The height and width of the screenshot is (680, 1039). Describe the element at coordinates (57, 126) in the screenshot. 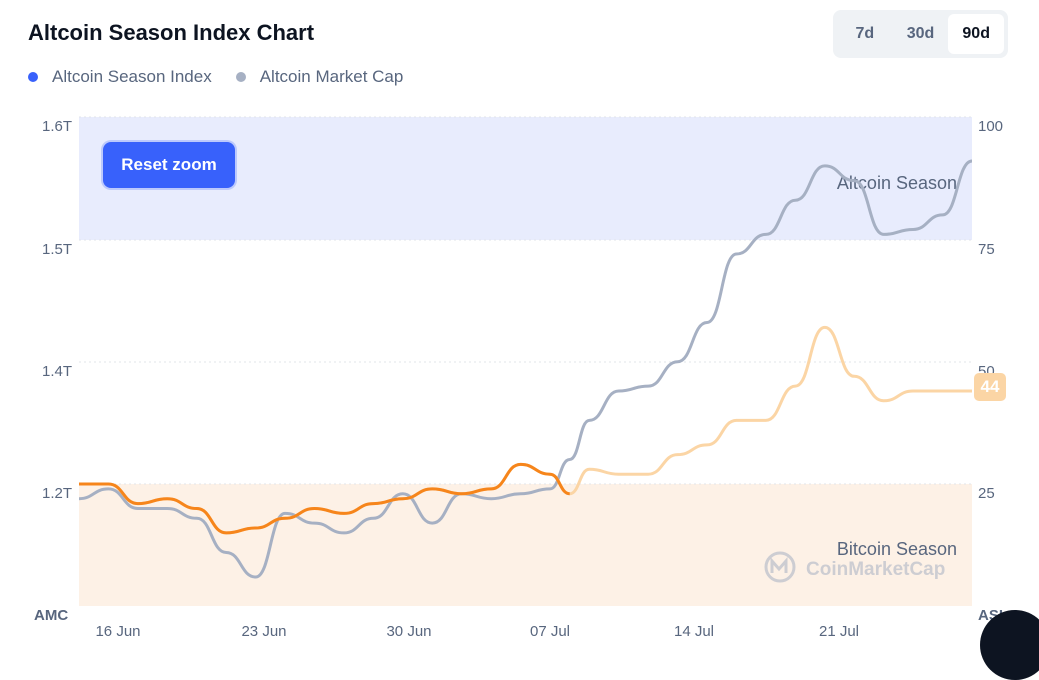

I see `left-tick-1: 1.6T` at that location.